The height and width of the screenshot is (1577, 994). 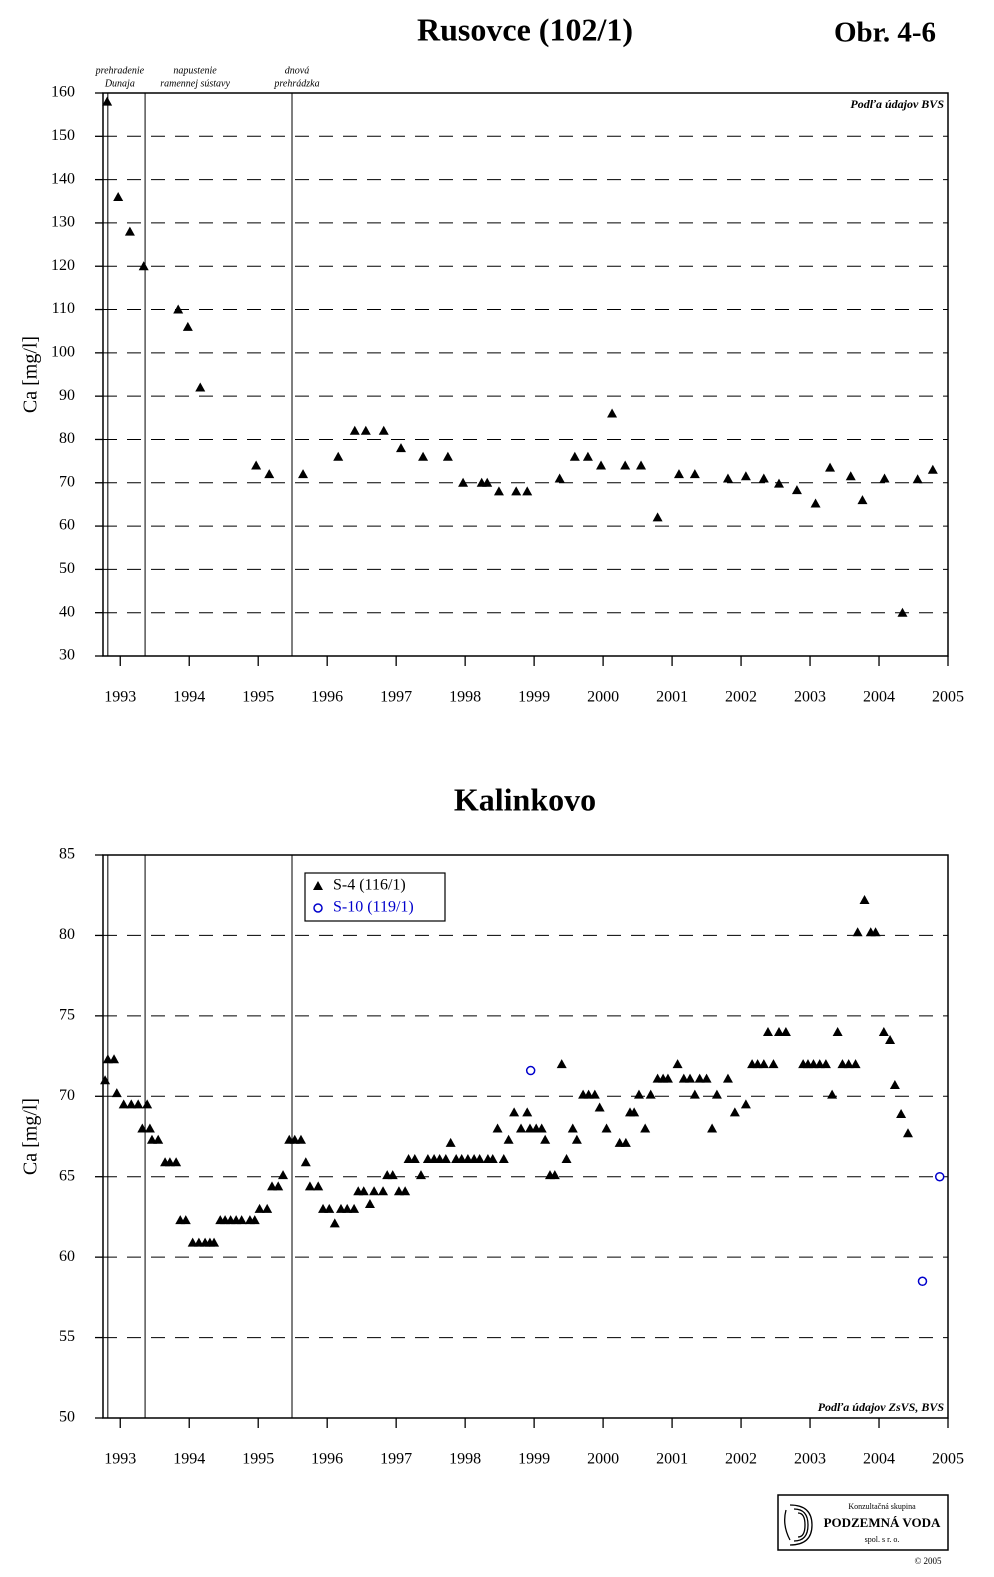 What do you see at coordinates (465, 697) in the screenshot?
I see `x-tick-label: 1998` at bounding box center [465, 697].